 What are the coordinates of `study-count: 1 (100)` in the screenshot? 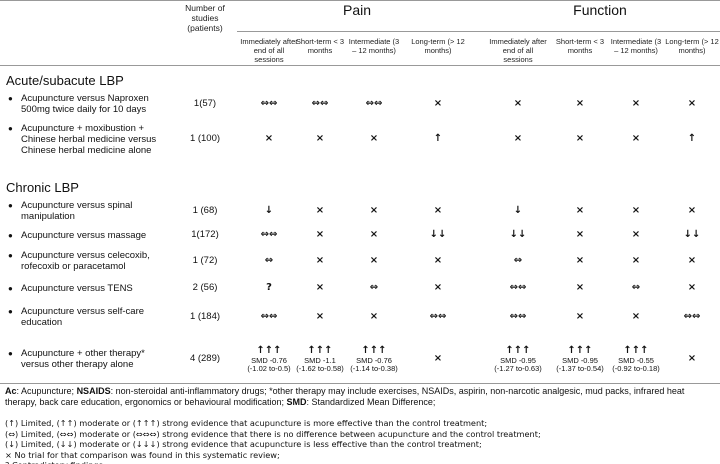 It's located at (205, 139).